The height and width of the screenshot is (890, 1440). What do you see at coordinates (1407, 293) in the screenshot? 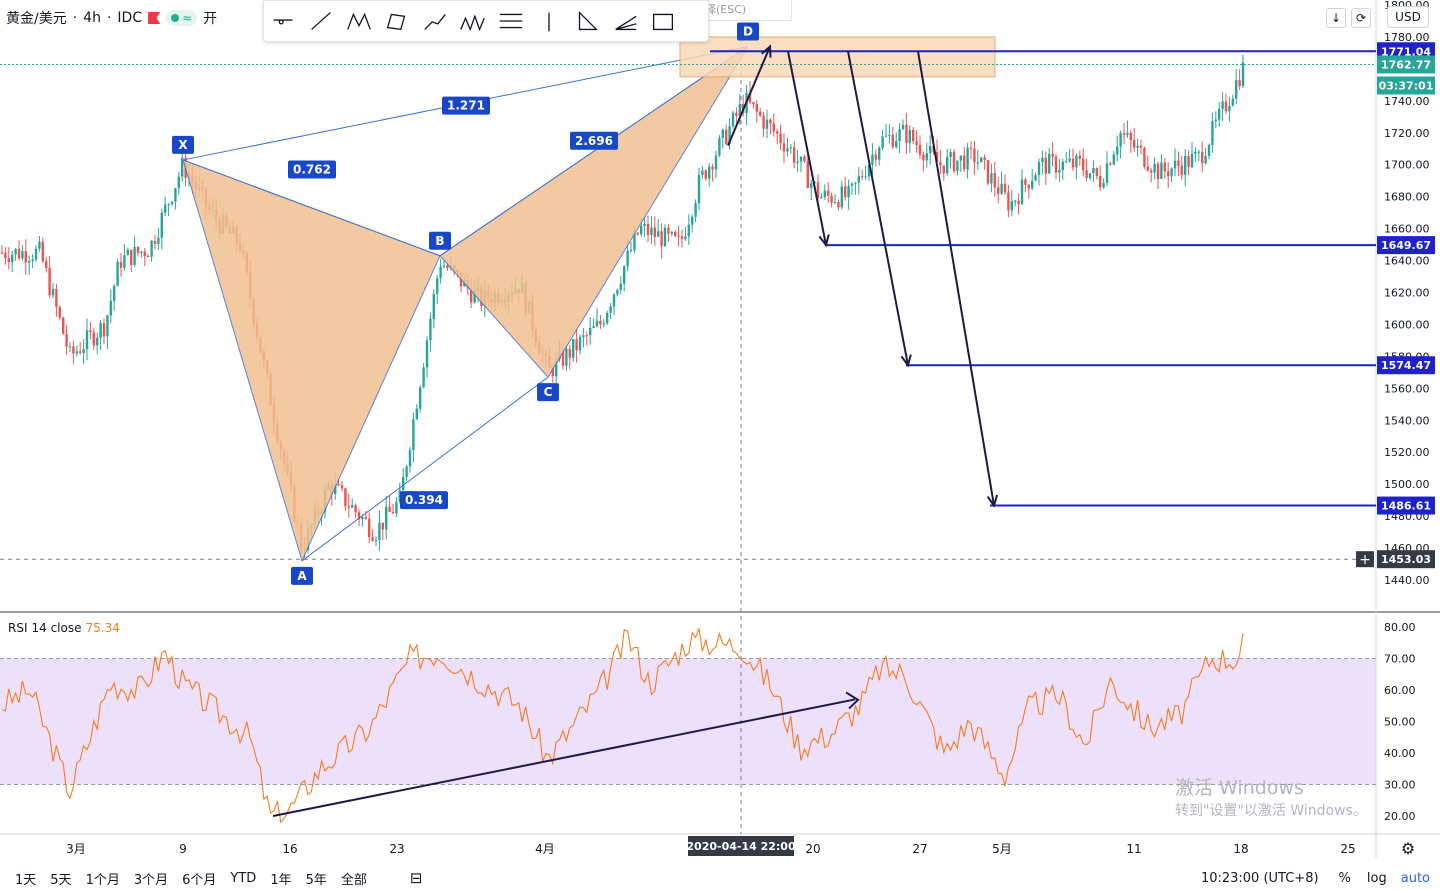
I see `price-tick-label: 1620.00` at bounding box center [1407, 293].